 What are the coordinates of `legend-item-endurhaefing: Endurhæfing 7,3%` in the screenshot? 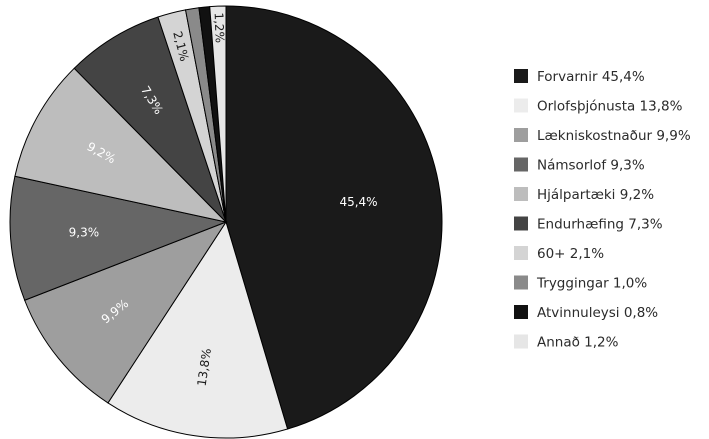 It's located at (588, 224).